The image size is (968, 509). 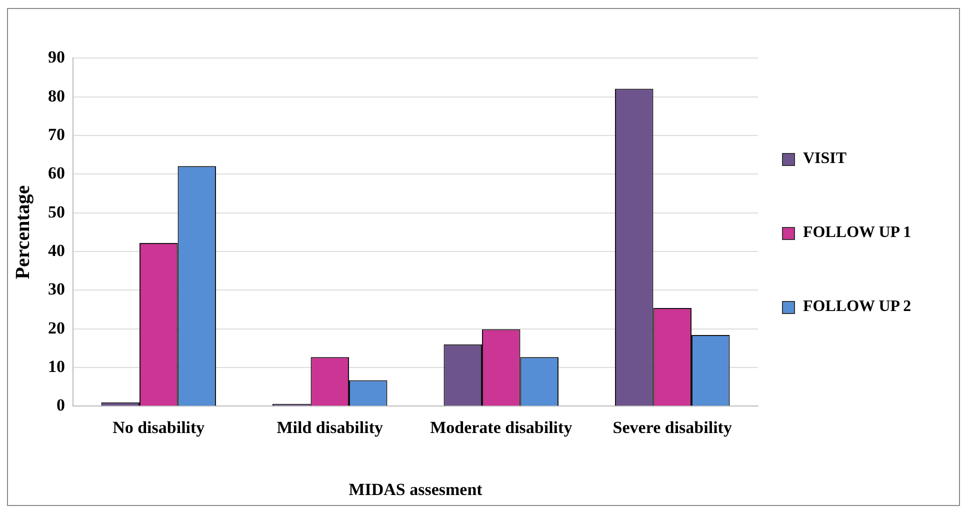 I want to click on y-tick-label: 80, so click(x=56, y=96).